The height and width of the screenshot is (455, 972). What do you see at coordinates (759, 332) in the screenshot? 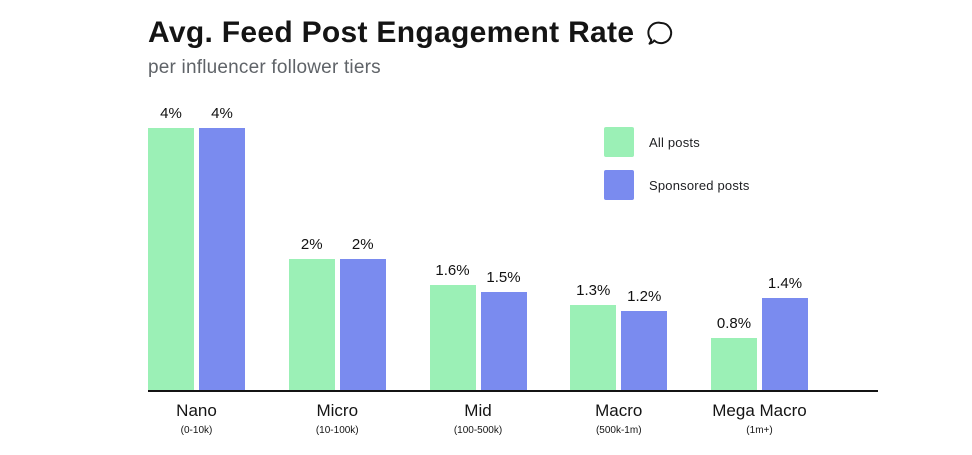
I see `bar-group-mega-macro: 0.8% 1.4%` at bounding box center [759, 332].